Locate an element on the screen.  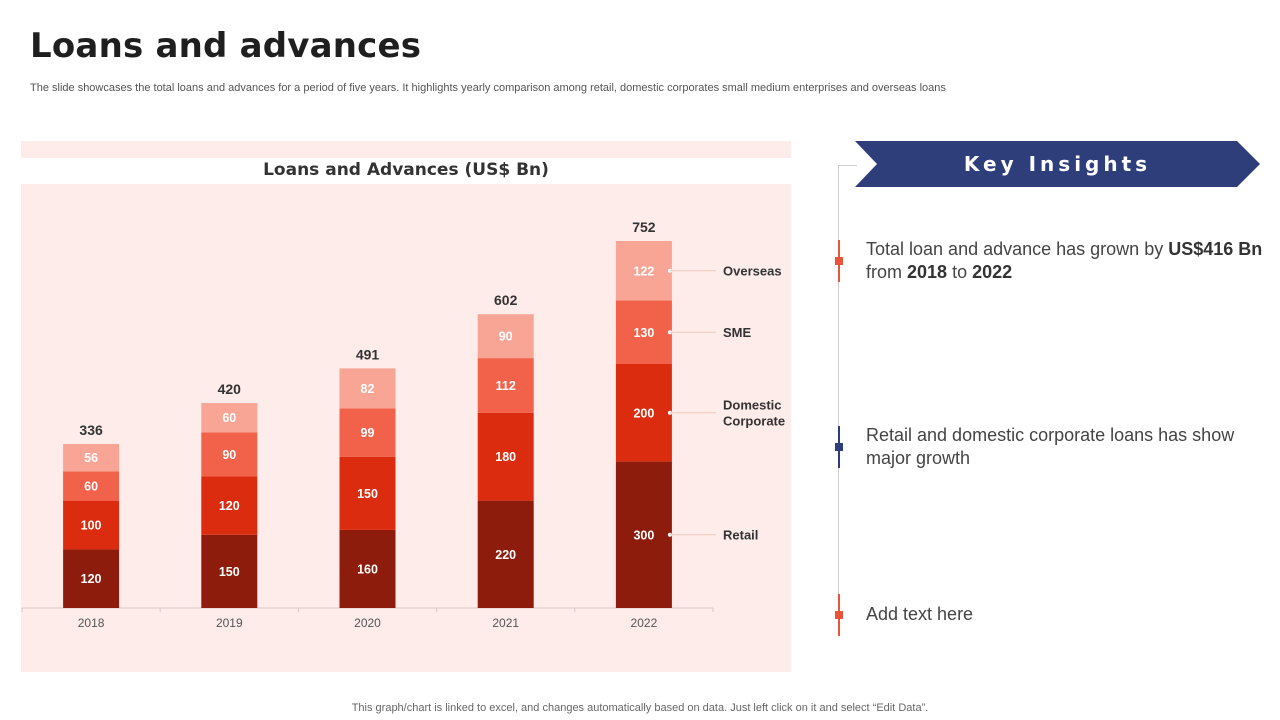
key-insights-banner is located at coordinates (1057, 164).